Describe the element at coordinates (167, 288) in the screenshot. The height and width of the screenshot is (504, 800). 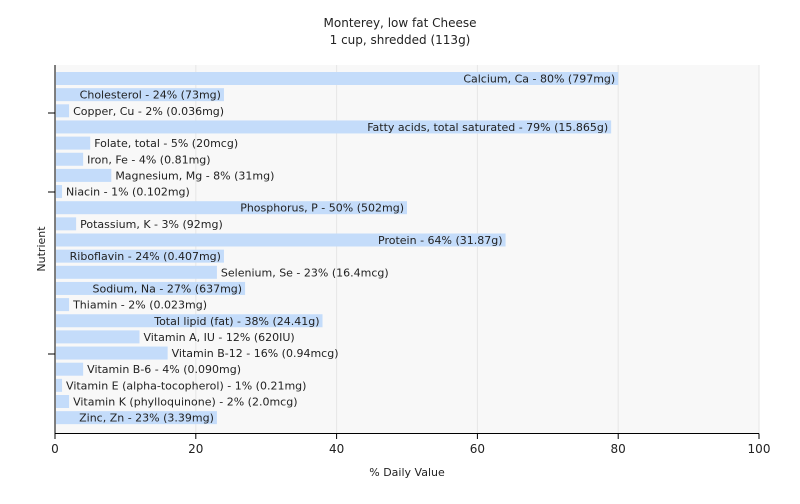
I see `bar-label-13: Sodium, Na - 27% (637mg)` at that location.